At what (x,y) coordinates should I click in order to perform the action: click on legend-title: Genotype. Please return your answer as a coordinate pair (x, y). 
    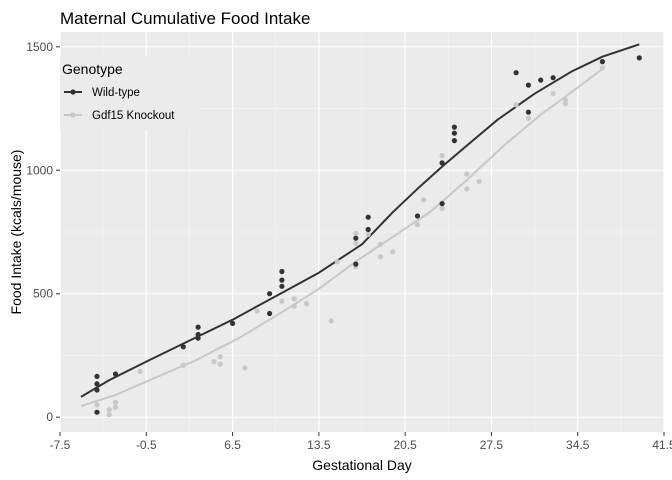
    Looking at the image, I should click on (92, 69).